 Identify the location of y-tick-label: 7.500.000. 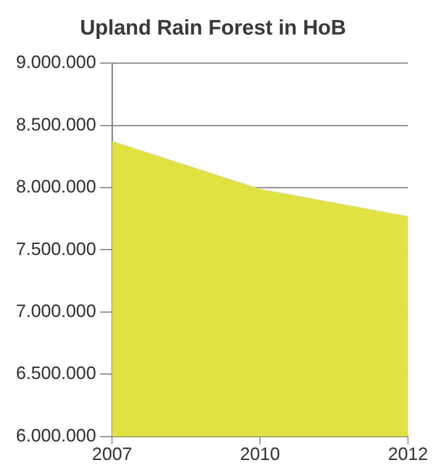
(56, 248).